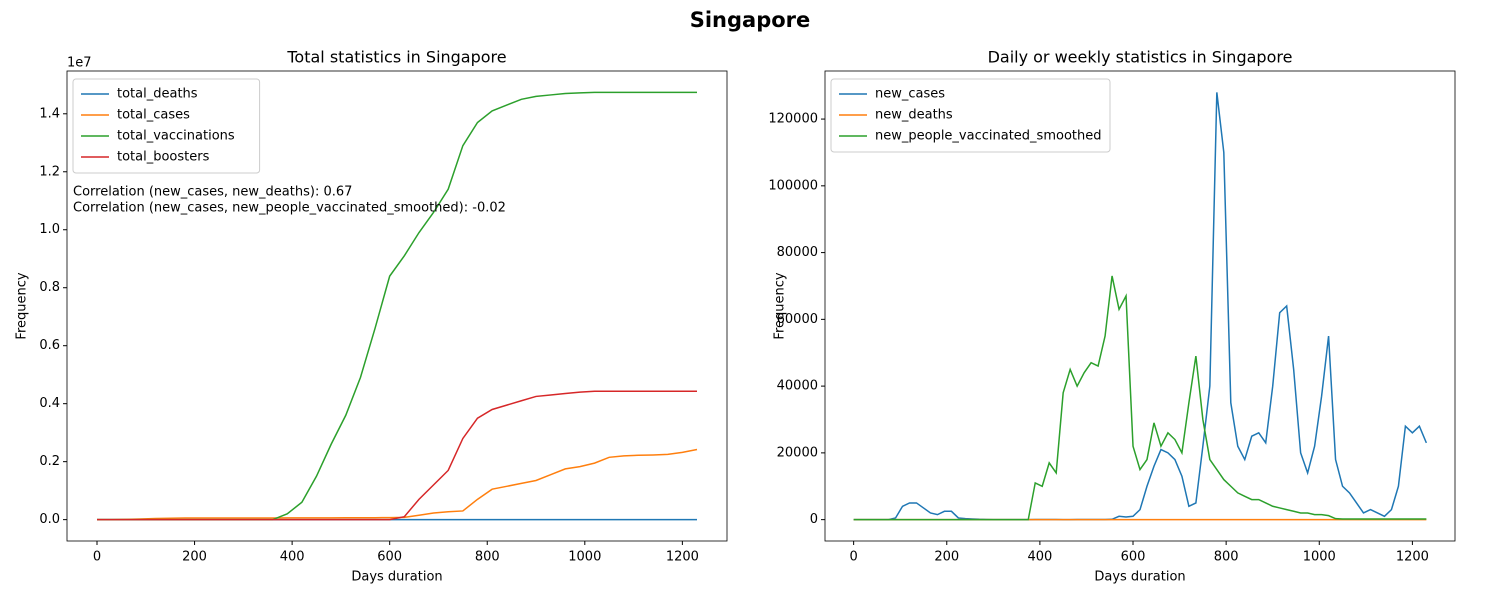 The image size is (1500, 600). Describe the element at coordinates (176, 136) in the screenshot. I see `legend-label: total_vaccinations` at that location.